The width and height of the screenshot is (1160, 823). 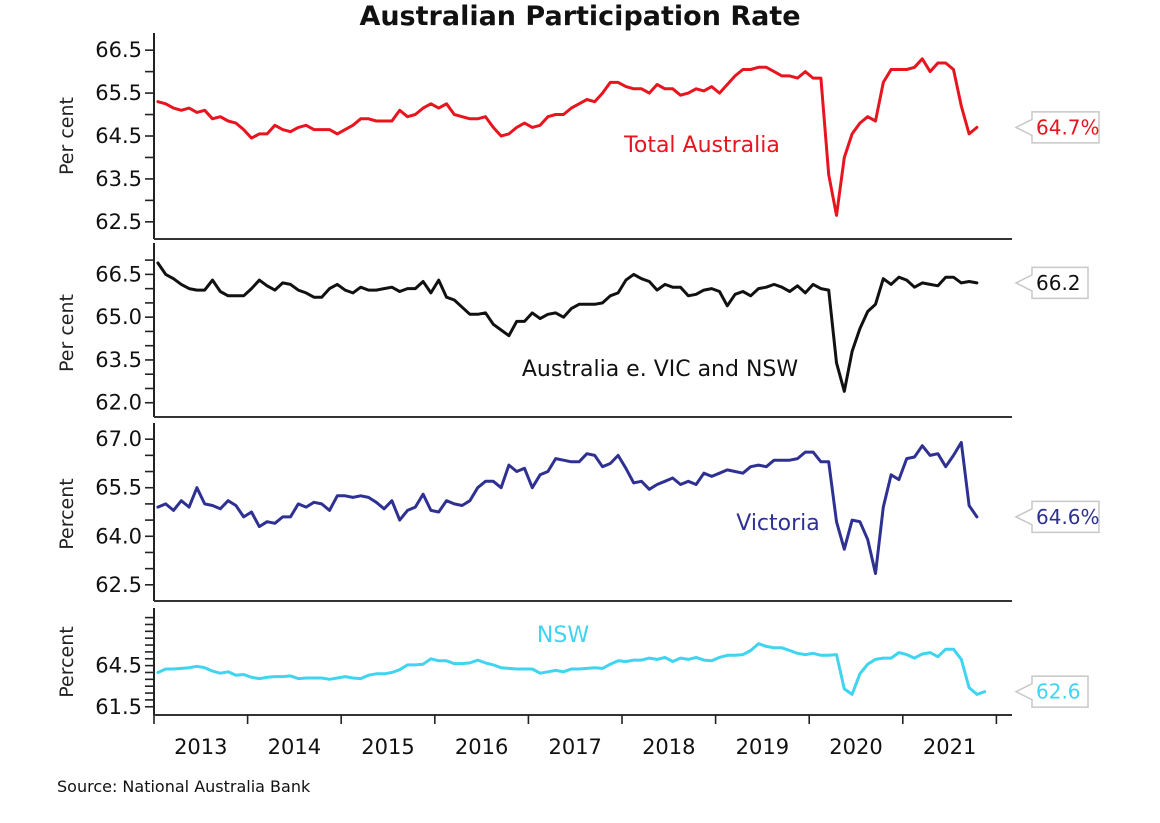 I want to click on callout-box, so click(x=1057, y=127).